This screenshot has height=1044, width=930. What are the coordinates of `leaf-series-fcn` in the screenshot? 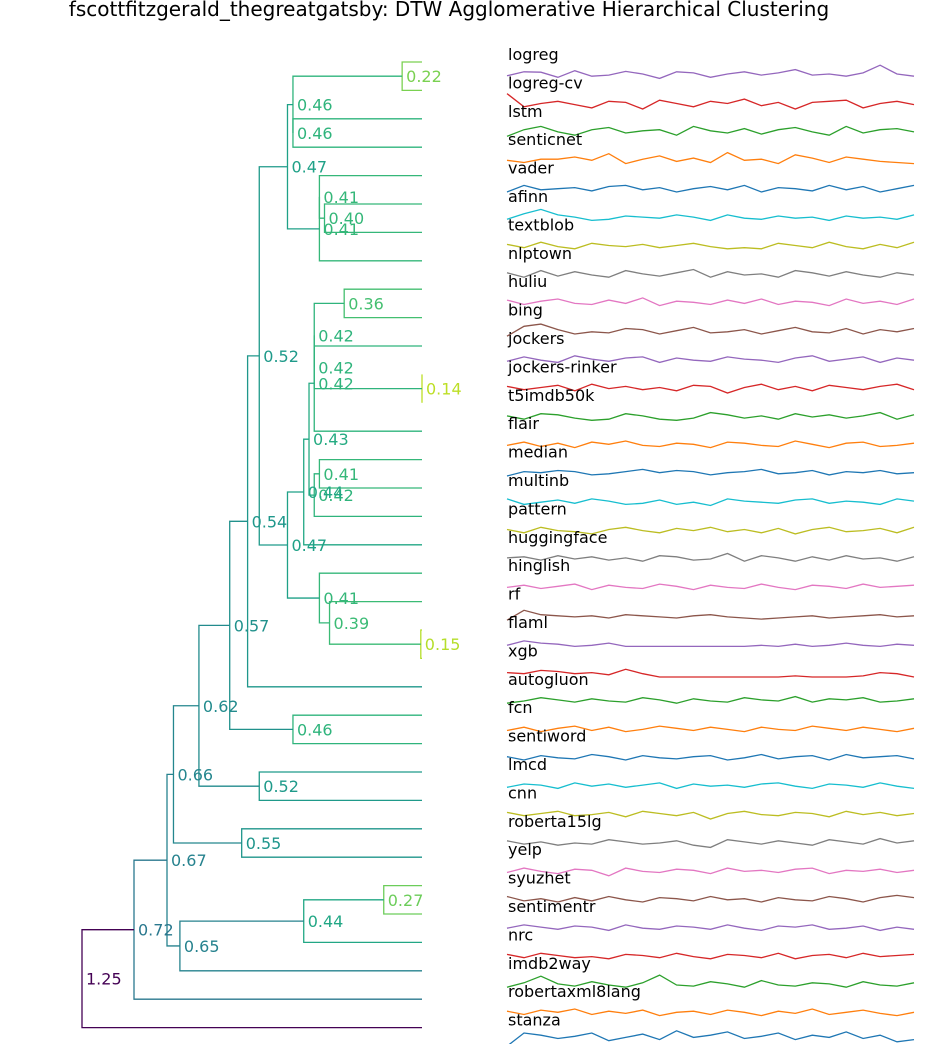 It's located at (710, 729).